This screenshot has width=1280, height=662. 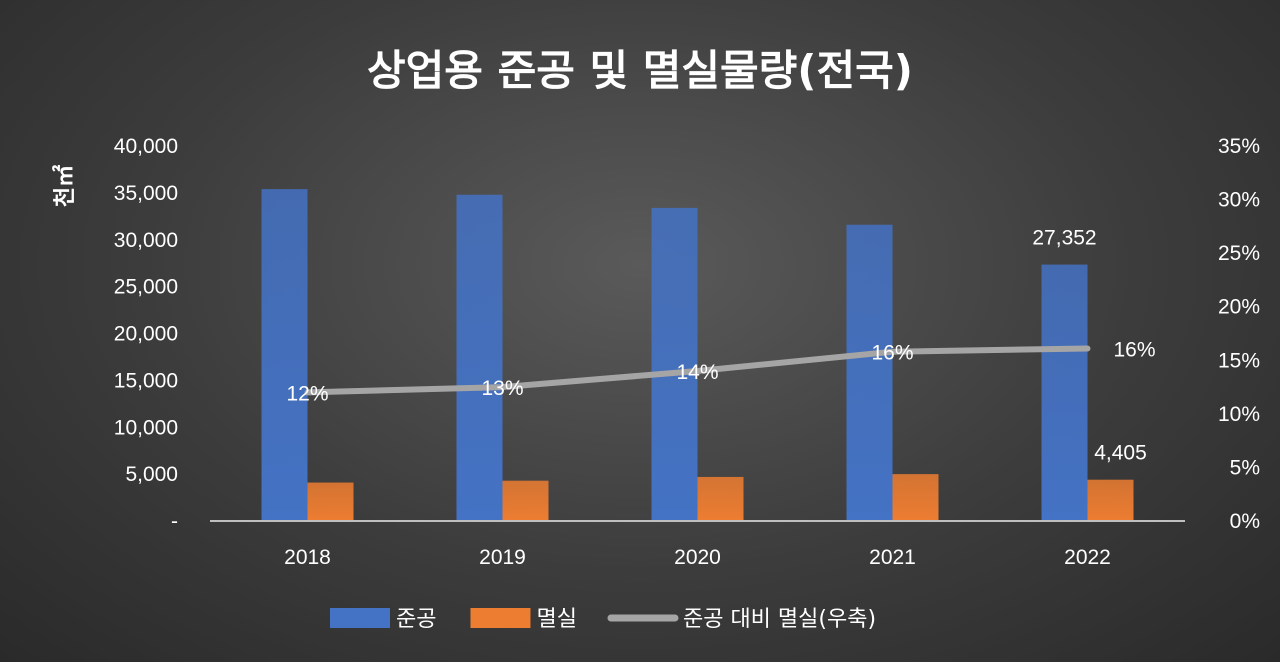 What do you see at coordinates (1245, 467) in the screenshot?
I see `right-tick-label: 5%` at bounding box center [1245, 467].